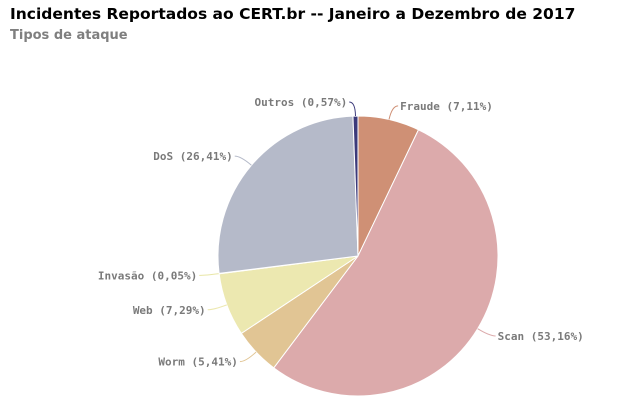 The height and width of the screenshot is (413, 619). Describe the element at coordinates (192, 156) in the screenshot. I see `slice-label-dos: DoS (26,41%)` at that location.